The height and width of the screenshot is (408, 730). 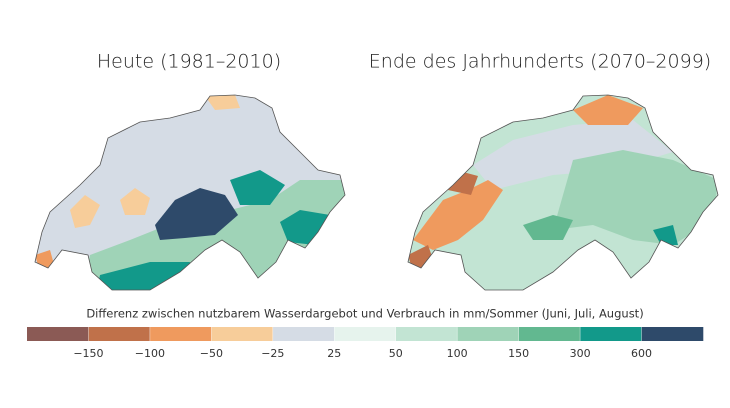 What do you see at coordinates (189, 62) in the screenshot?
I see `map-title: Heute (1981–2010)` at bounding box center [189, 62].